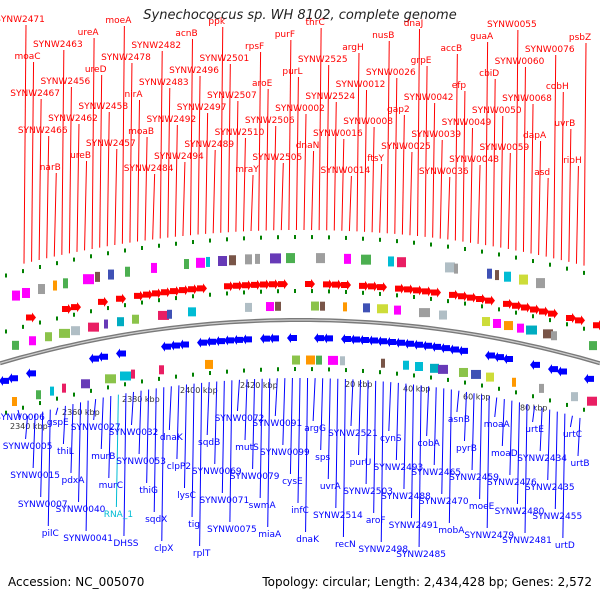 Image resolution: width=600 pixels, height=600 pixels. I want to click on gene-label-bottom: SYNW2480, so click(520, 512).